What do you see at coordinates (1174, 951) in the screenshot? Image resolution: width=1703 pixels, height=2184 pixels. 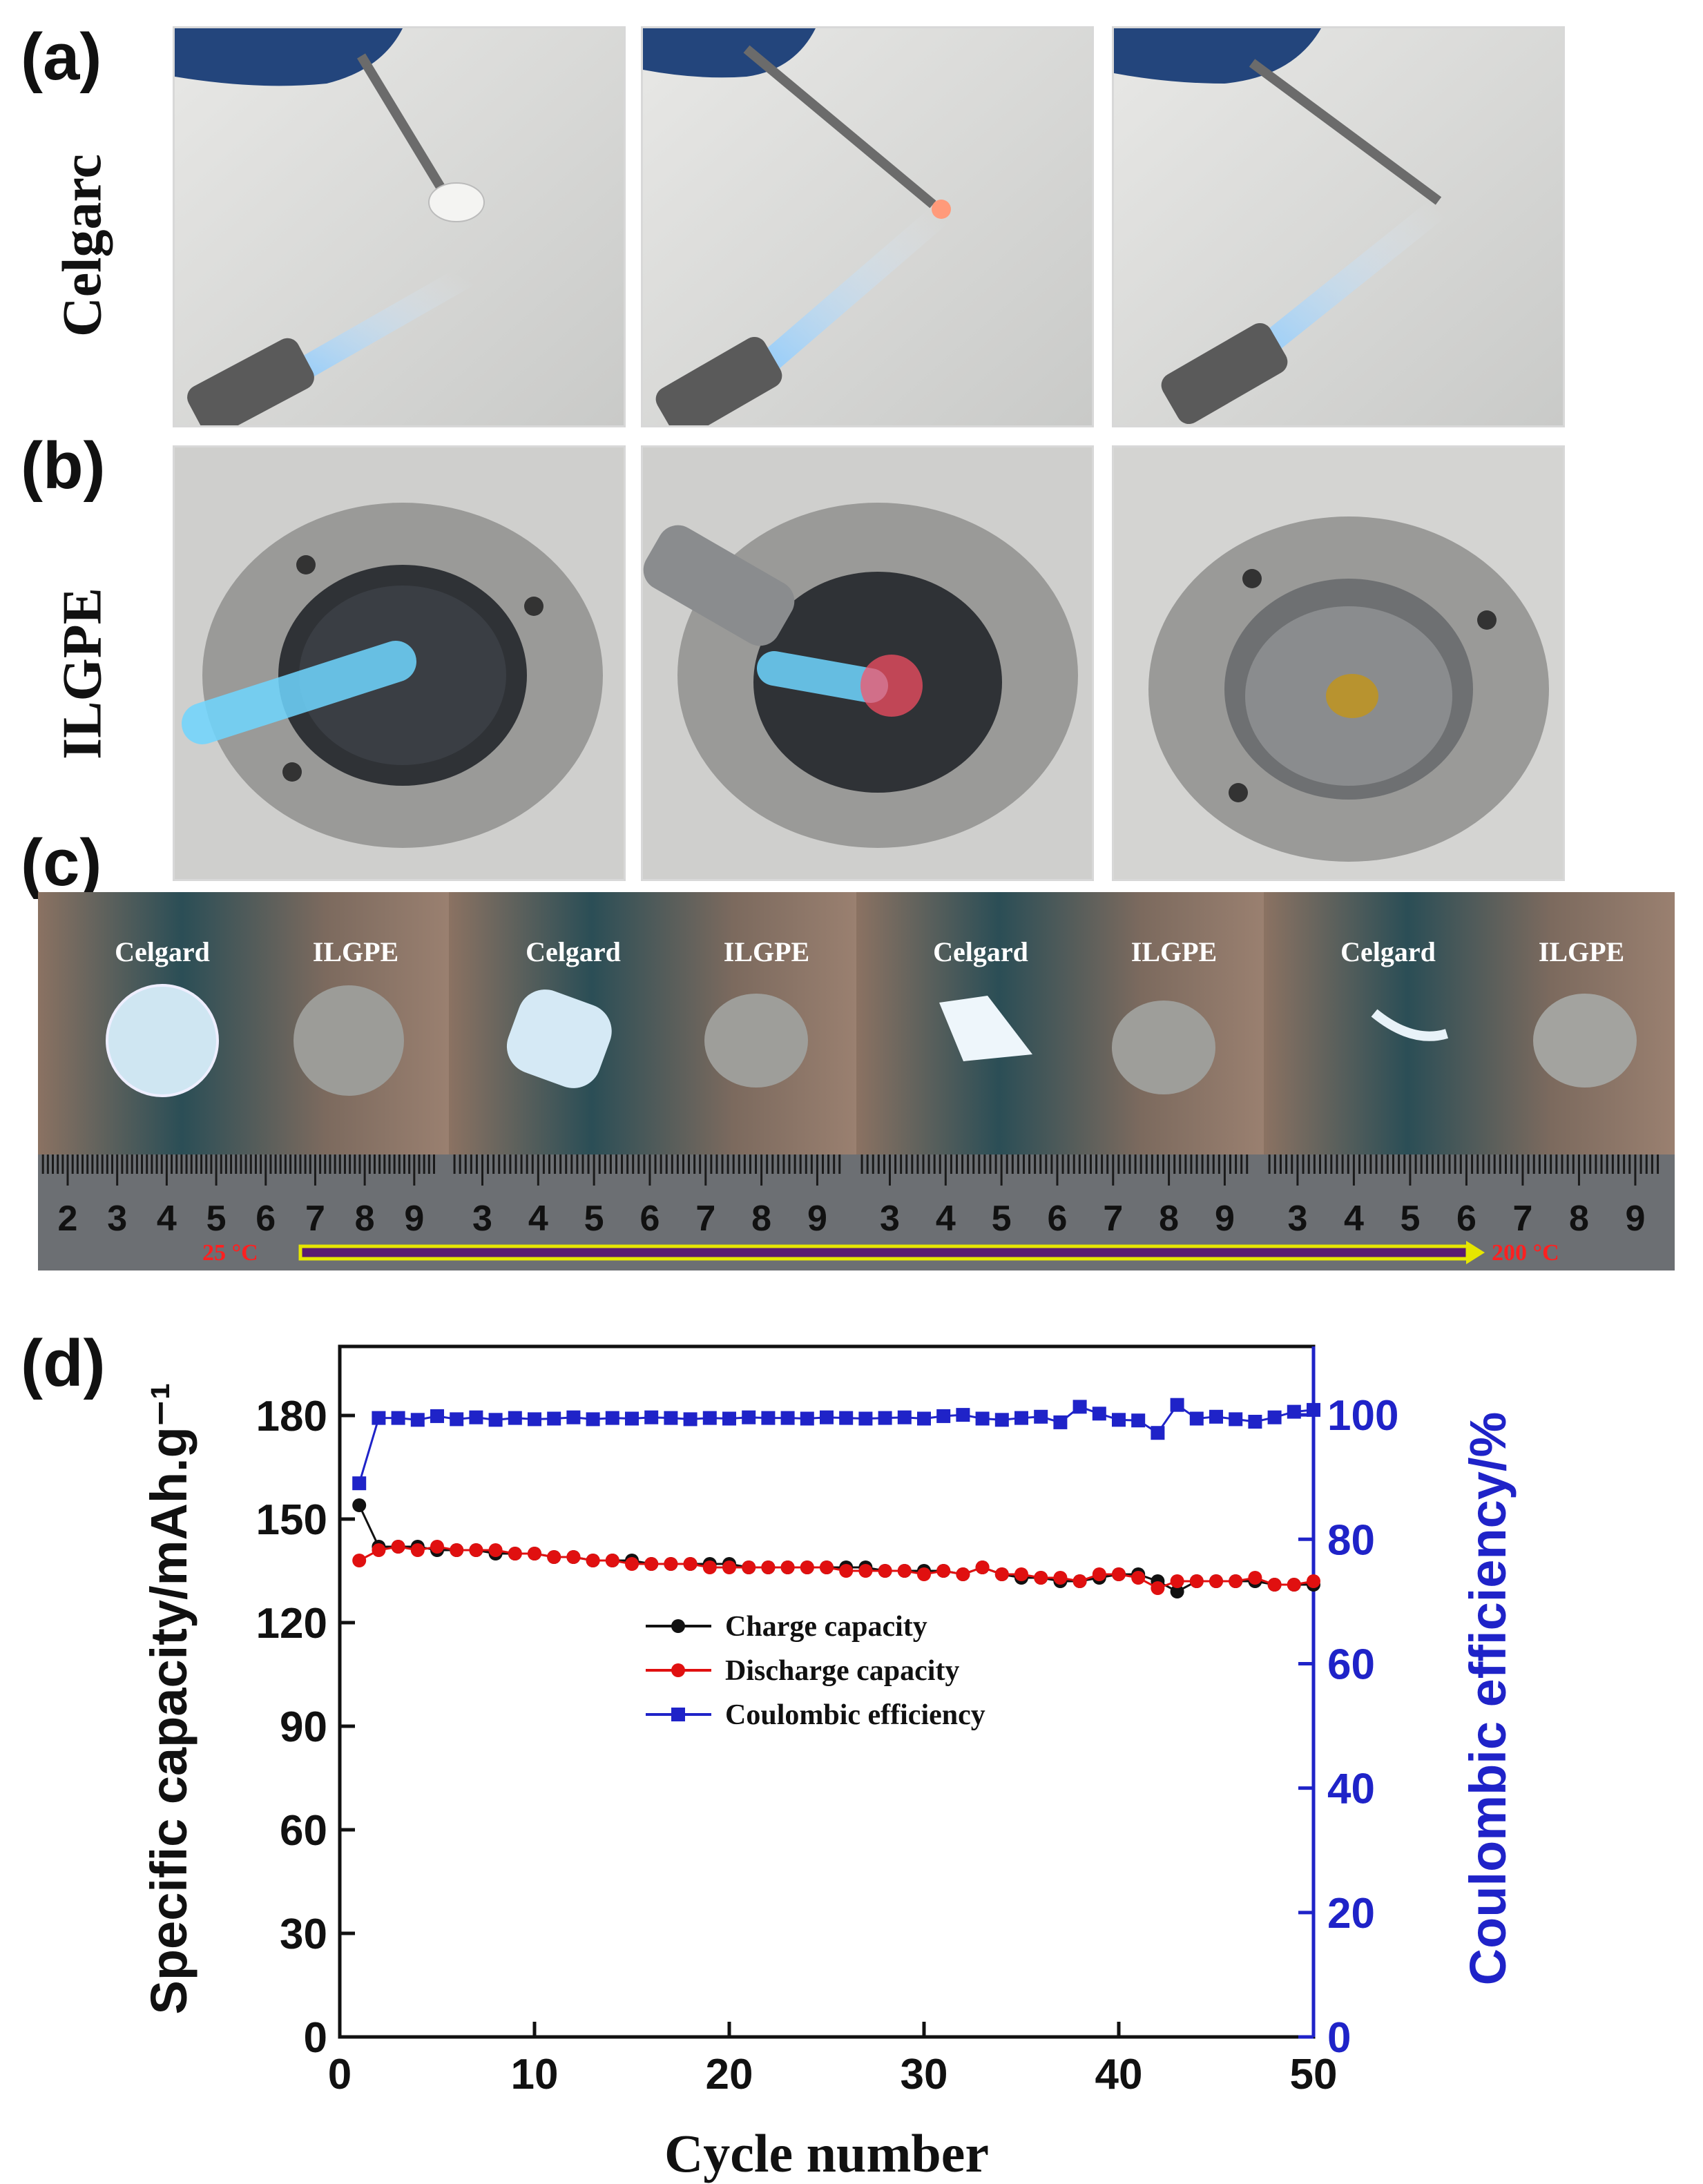 I see `frame-3-ilgpe-label: ILGPE` at bounding box center [1174, 951].